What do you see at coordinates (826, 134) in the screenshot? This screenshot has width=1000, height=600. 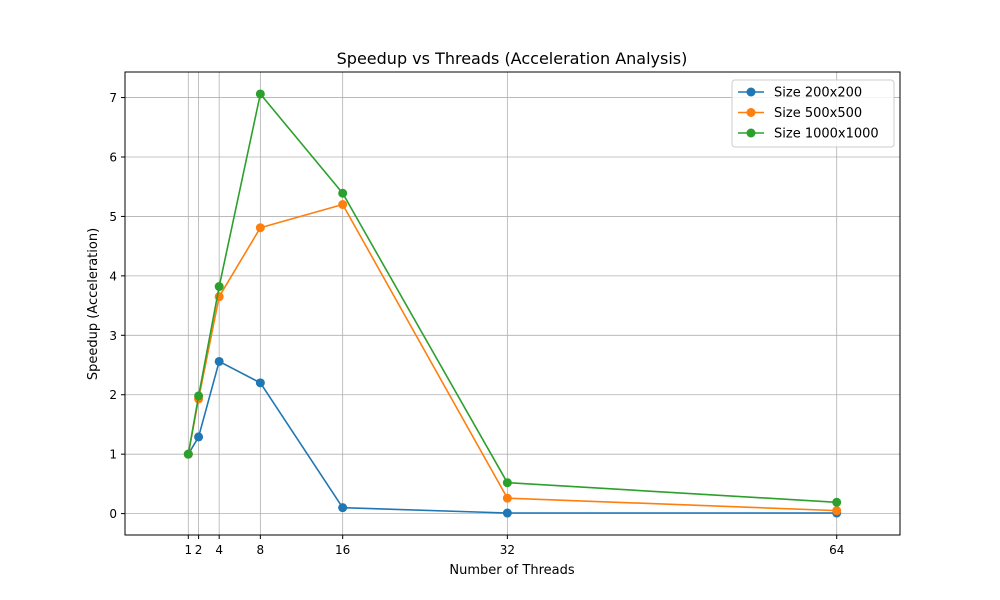 I see `legend-label: Size 1000x1000` at bounding box center [826, 134].